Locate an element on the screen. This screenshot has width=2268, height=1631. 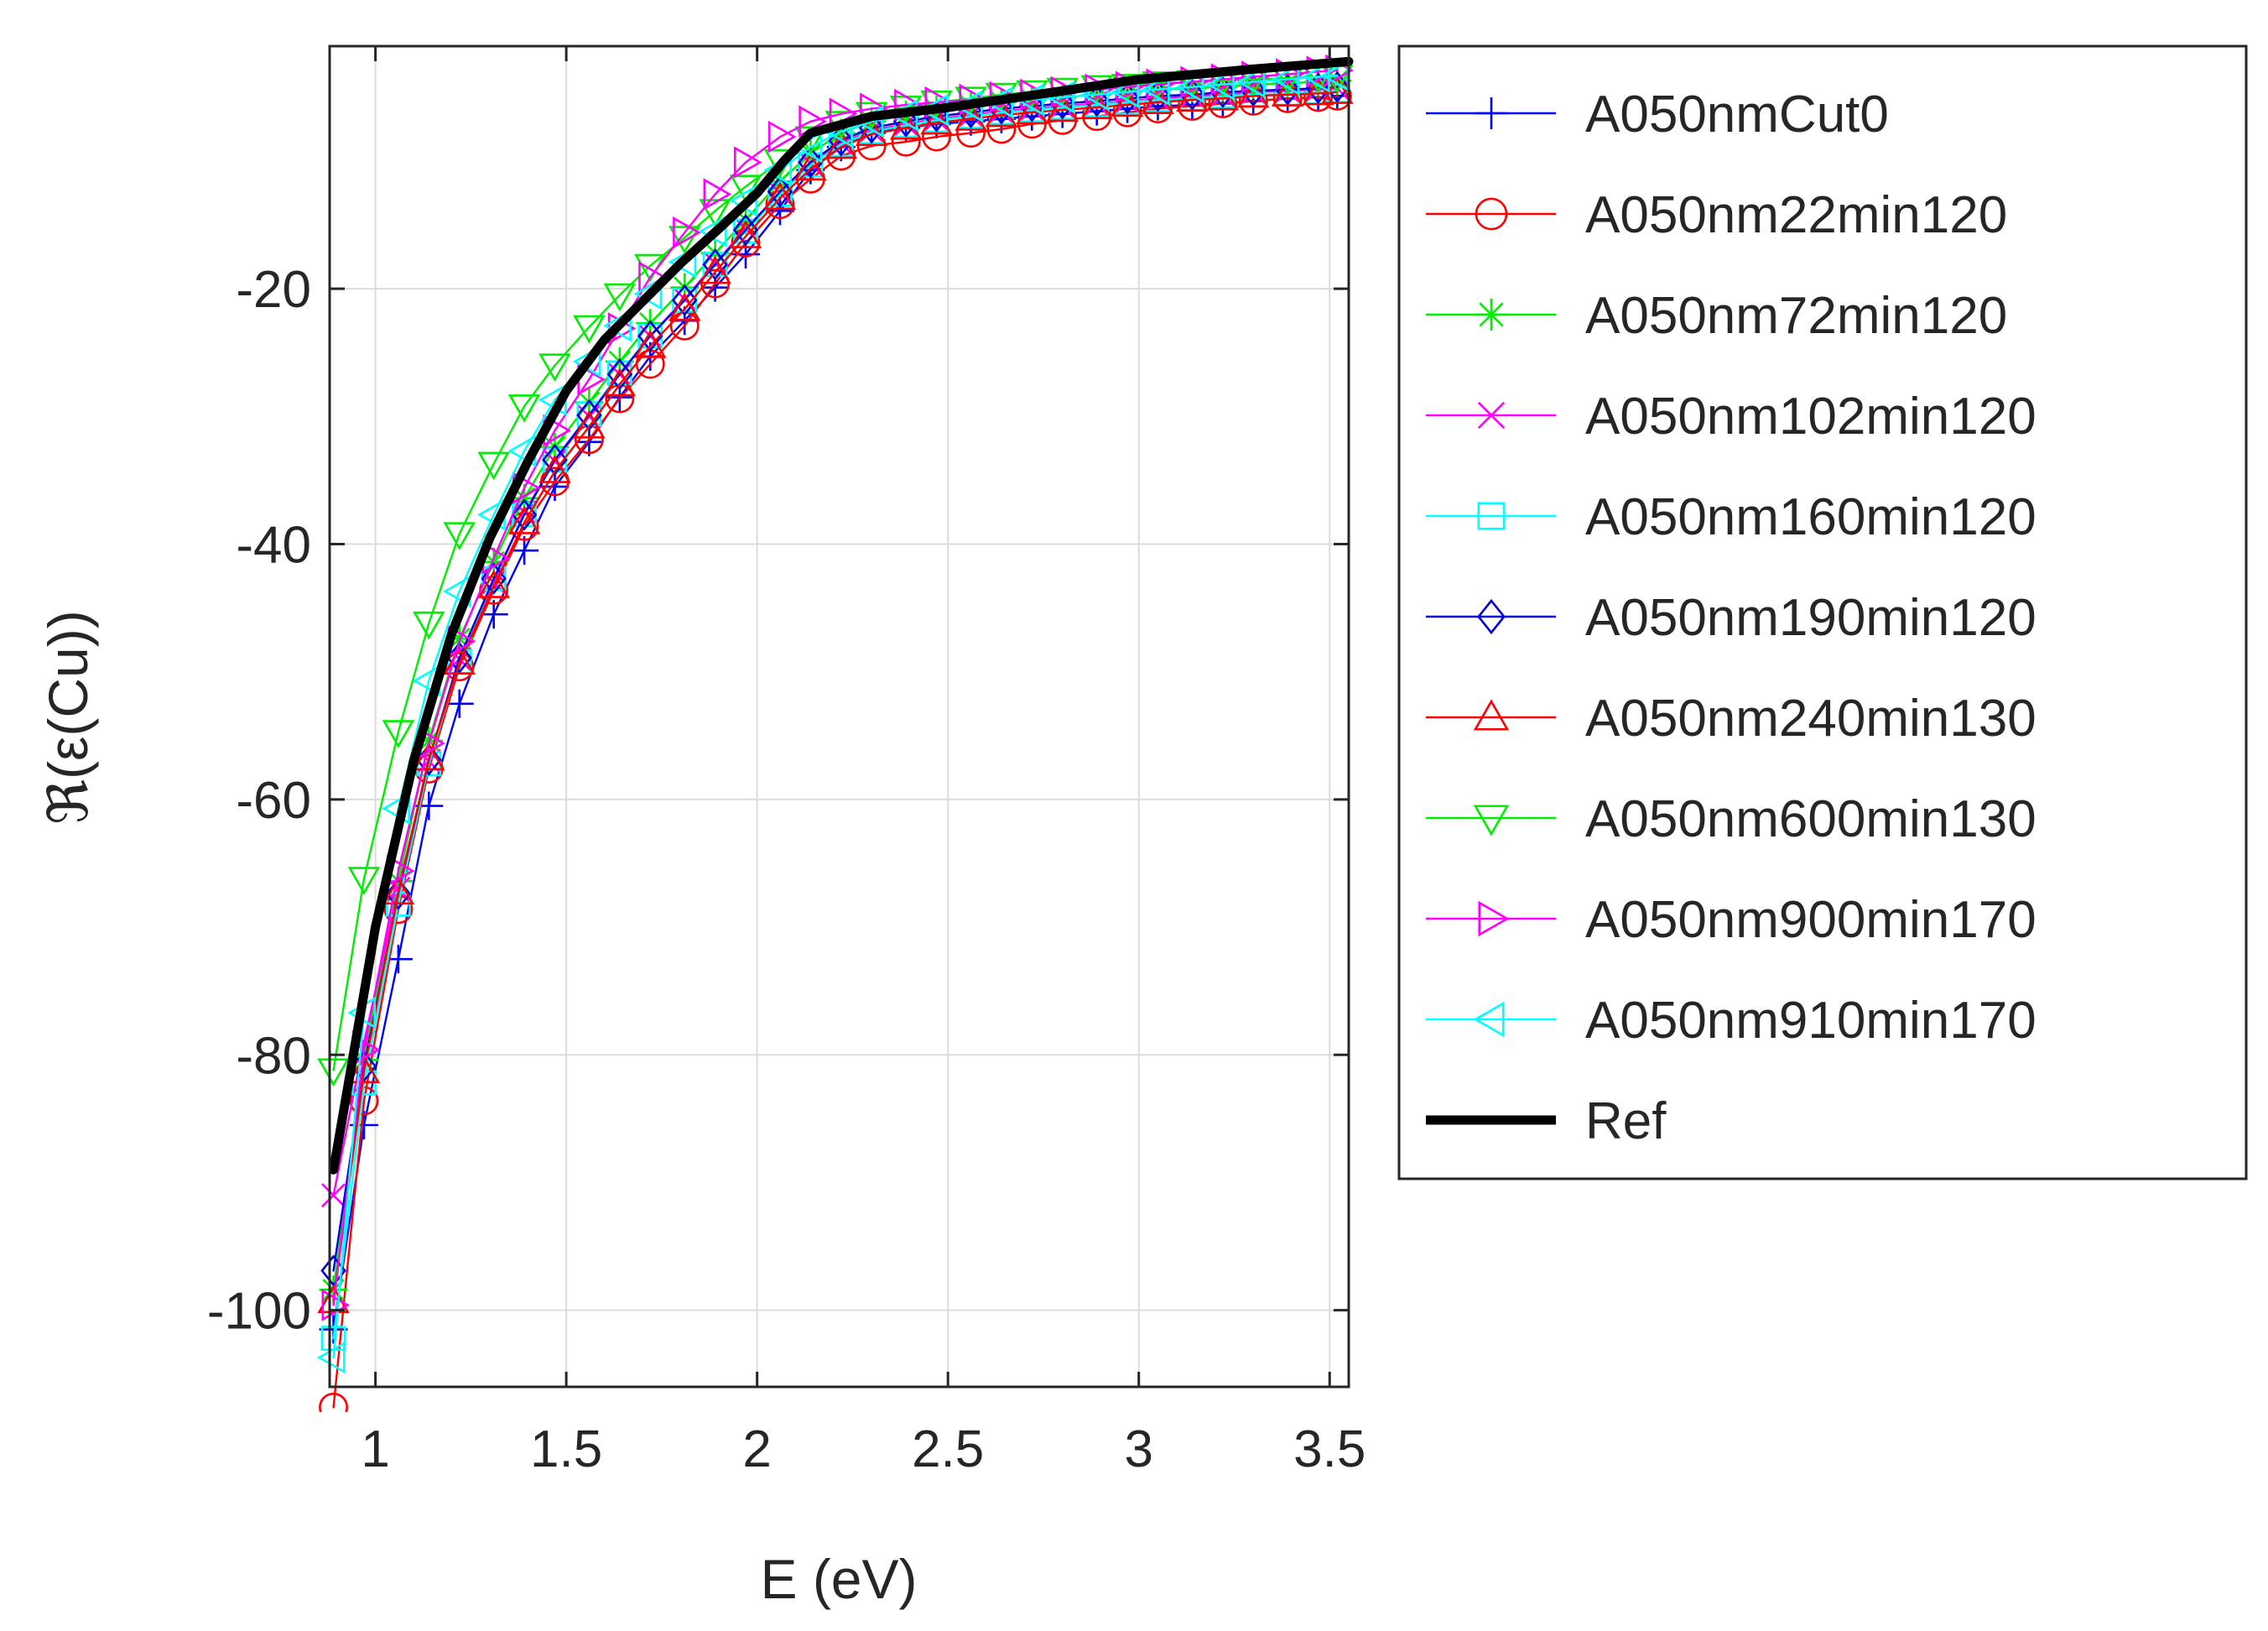
legend-label: A050nm160min120 is located at coordinates (1811, 517).